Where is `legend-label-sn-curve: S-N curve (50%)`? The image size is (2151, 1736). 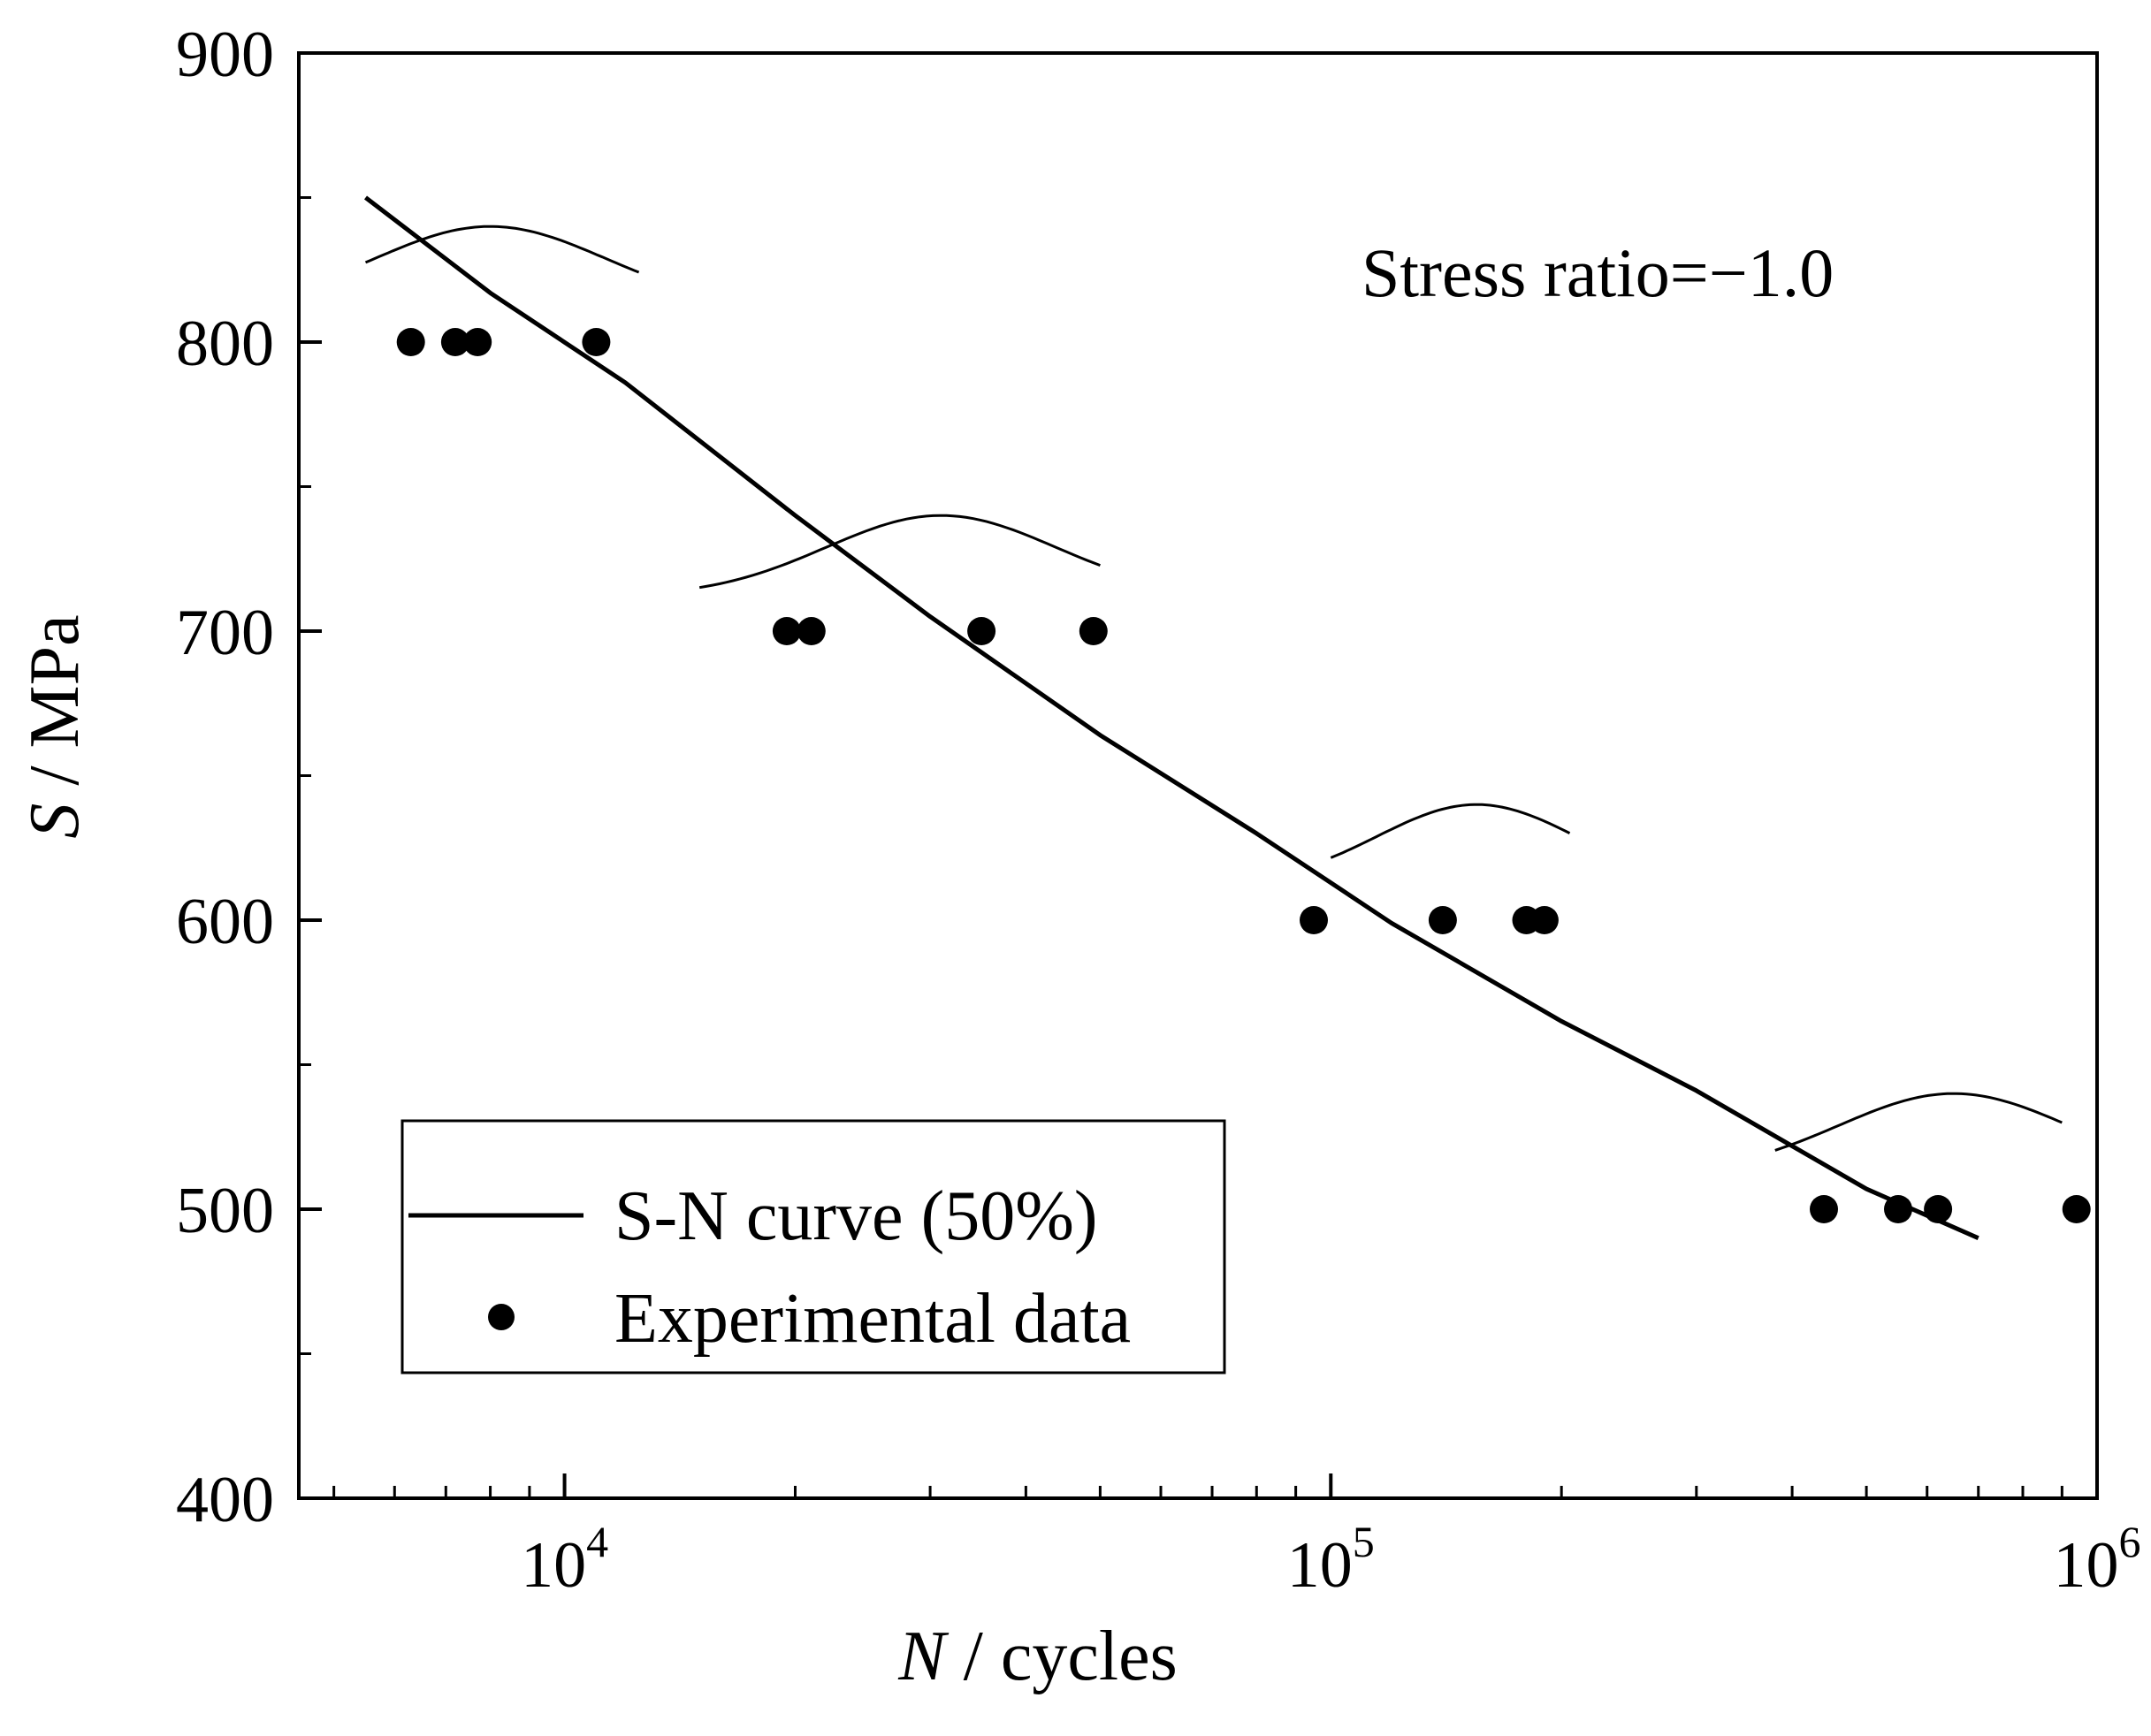 legend-label-sn-curve: S-N curve (50%) is located at coordinates (855, 1216).